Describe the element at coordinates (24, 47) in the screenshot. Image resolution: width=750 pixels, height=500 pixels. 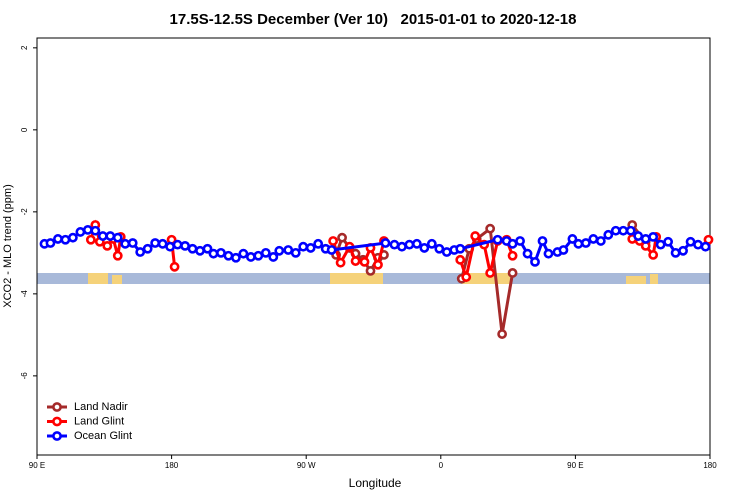
I see `y-tick-label: 2` at that location.